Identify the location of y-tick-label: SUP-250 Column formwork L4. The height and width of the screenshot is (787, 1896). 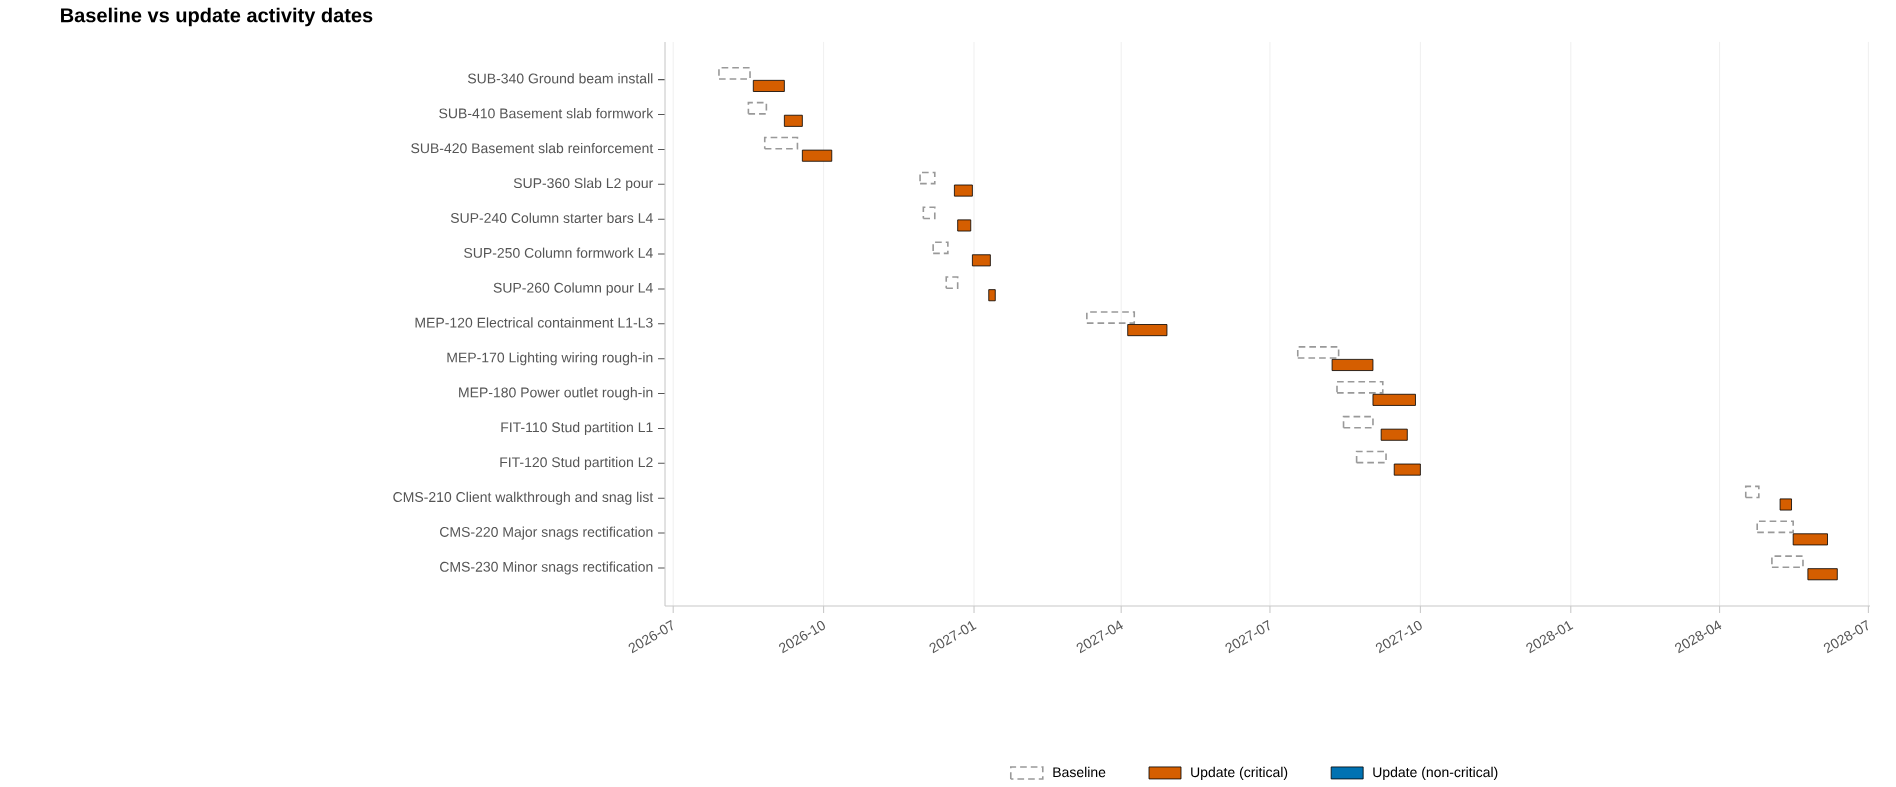
(558, 252).